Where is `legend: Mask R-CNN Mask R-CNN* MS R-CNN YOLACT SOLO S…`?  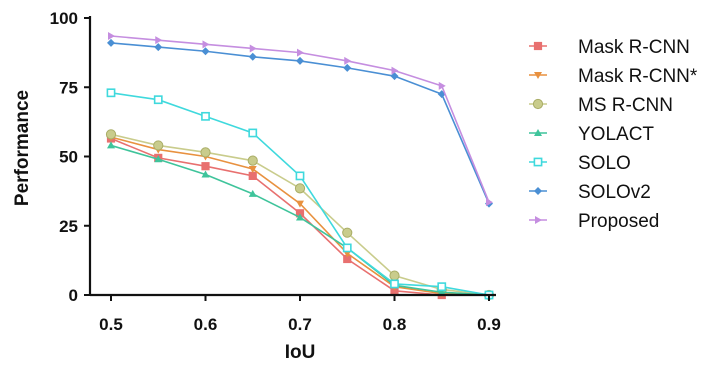 legend: Mask R-CNN Mask R-CNN* MS R-CNN YOLACT SOLO S… is located at coordinates (613, 134).